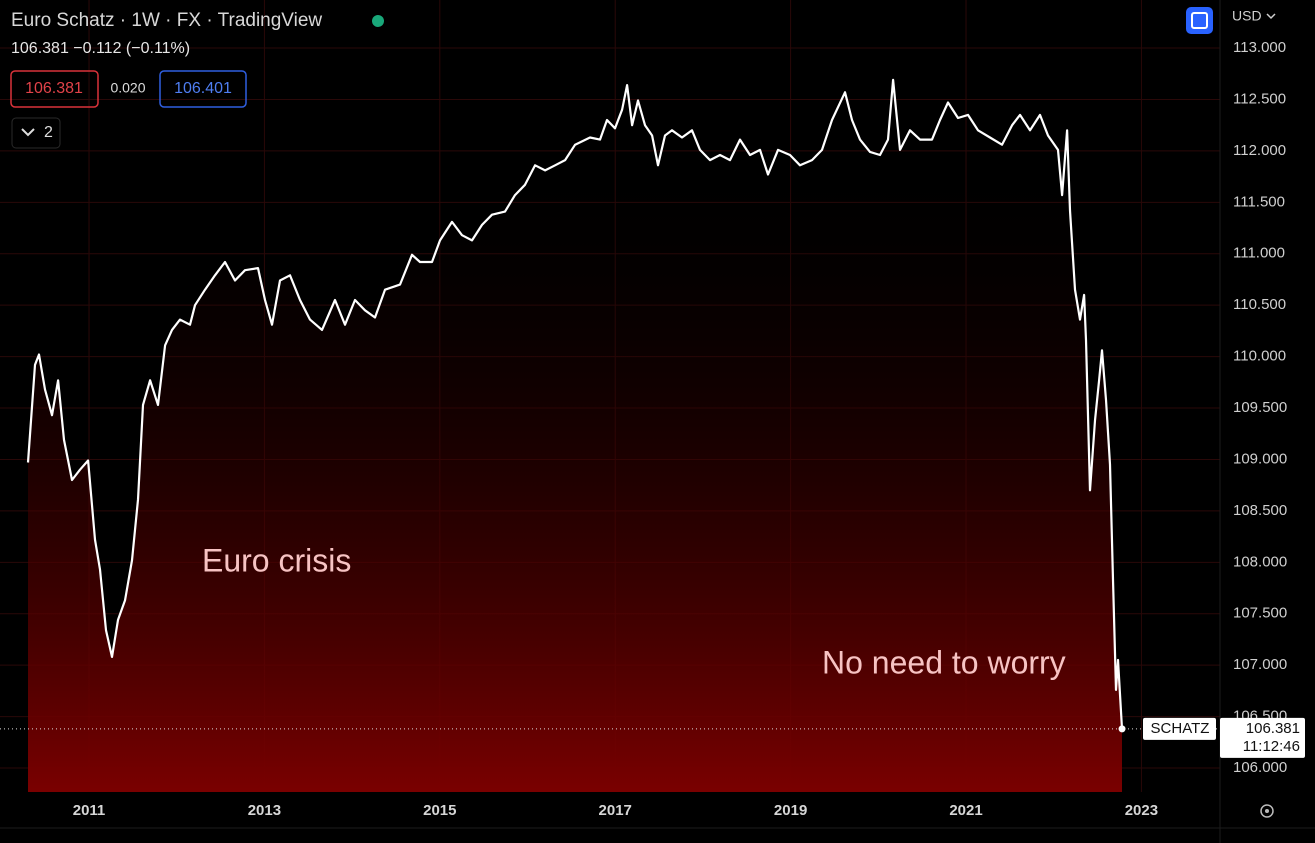 This screenshot has width=1315, height=843. I want to click on y-tick-label: 111.500, so click(1259, 201).